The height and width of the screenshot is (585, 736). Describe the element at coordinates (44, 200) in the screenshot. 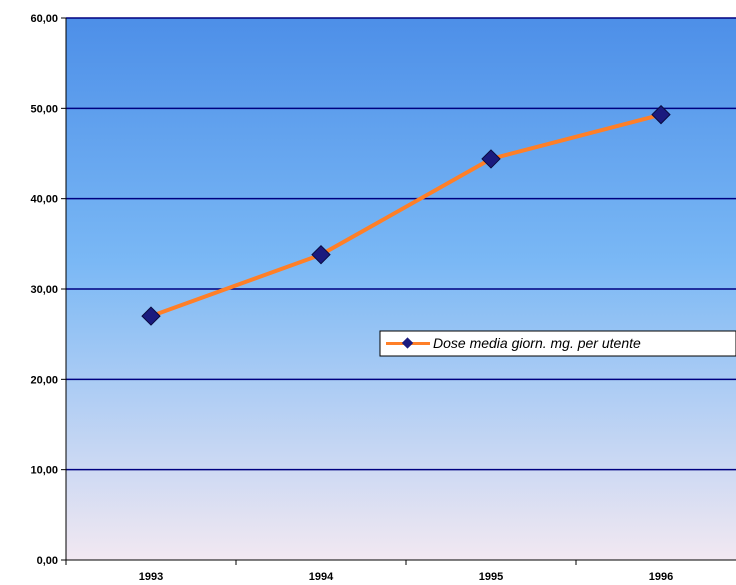

I see `y-tick-label: 40,00` at that location.